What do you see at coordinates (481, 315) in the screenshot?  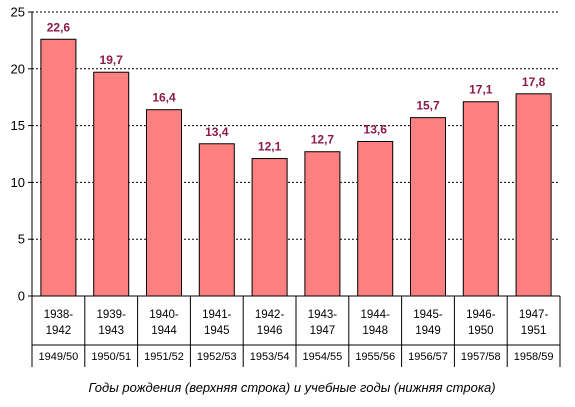 I see `birth-years-start: 1946-` at bounding box center [481, 315].